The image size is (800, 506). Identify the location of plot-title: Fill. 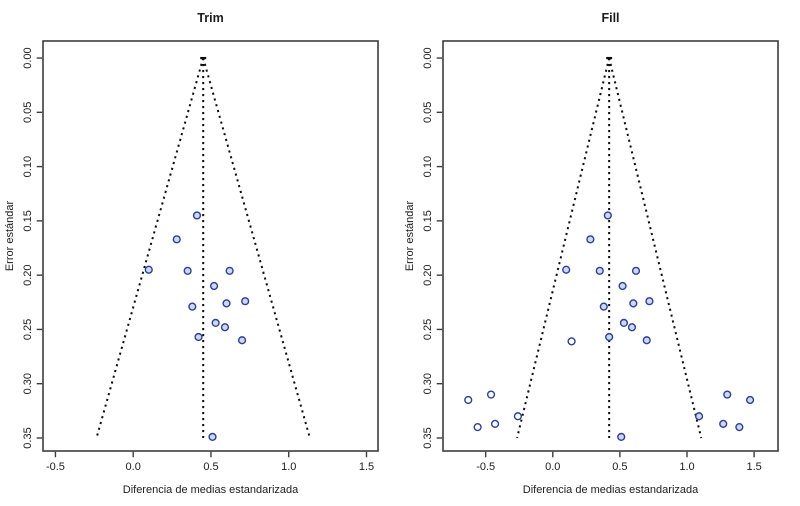
(610, 18).